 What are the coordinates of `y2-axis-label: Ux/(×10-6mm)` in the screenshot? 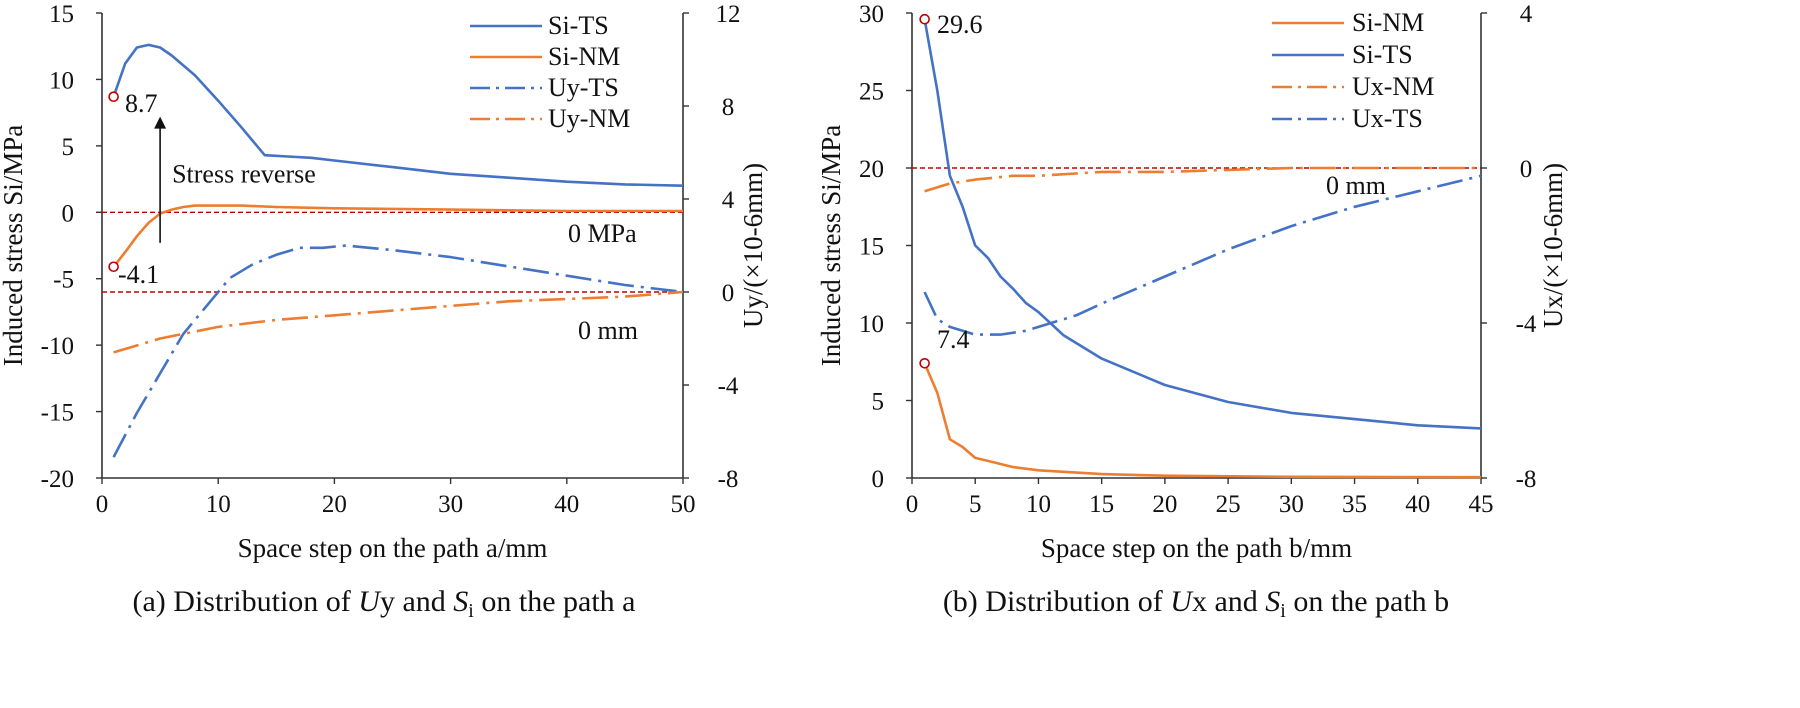 It's located at (1553, 245).